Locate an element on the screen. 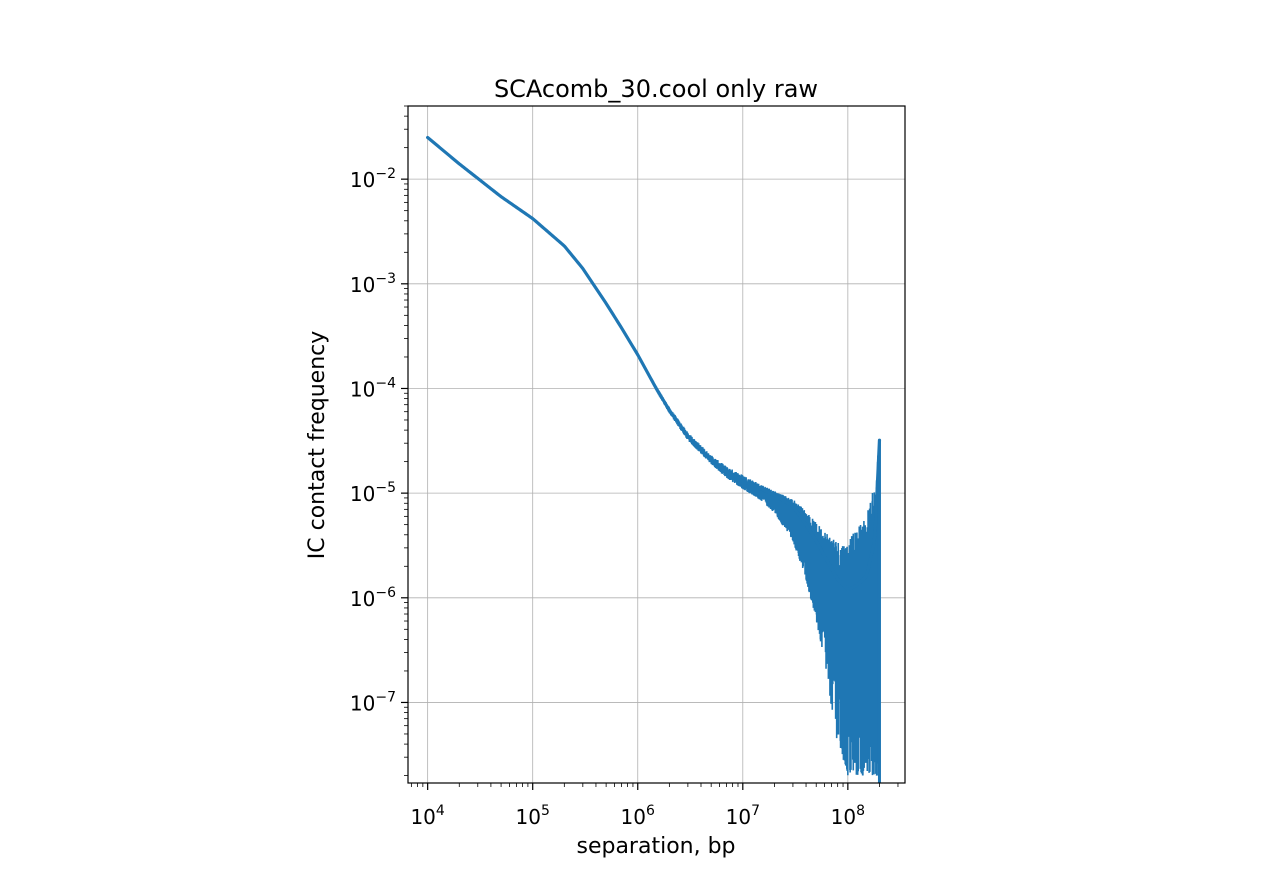 Image resolution: width=1280 pixels, height=880 pixels. y-tick-label: 10⁻⁶ is located at coordinates (373, 598).